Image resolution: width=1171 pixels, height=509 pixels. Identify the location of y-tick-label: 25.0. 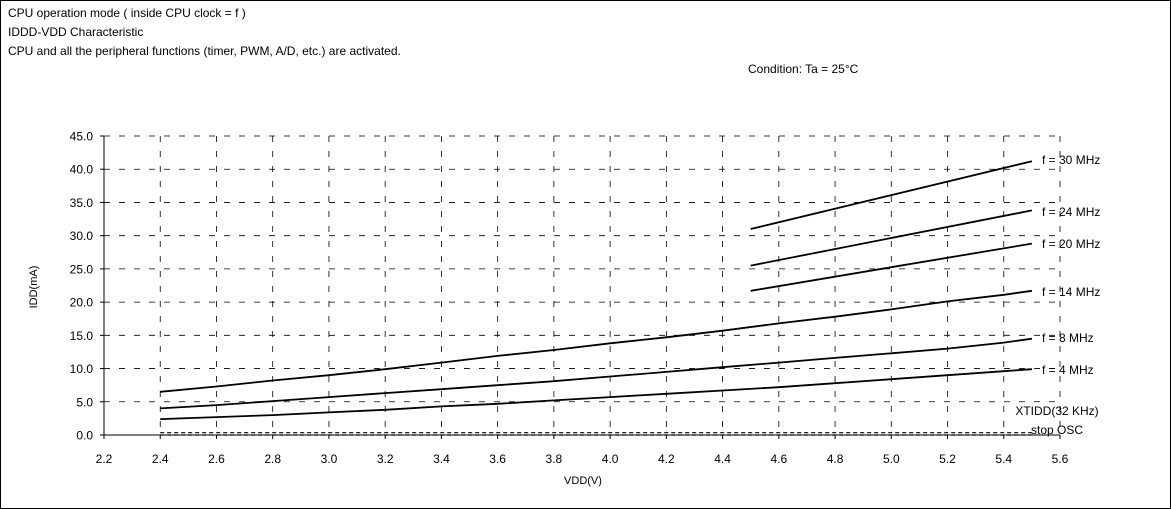
(82, 269).